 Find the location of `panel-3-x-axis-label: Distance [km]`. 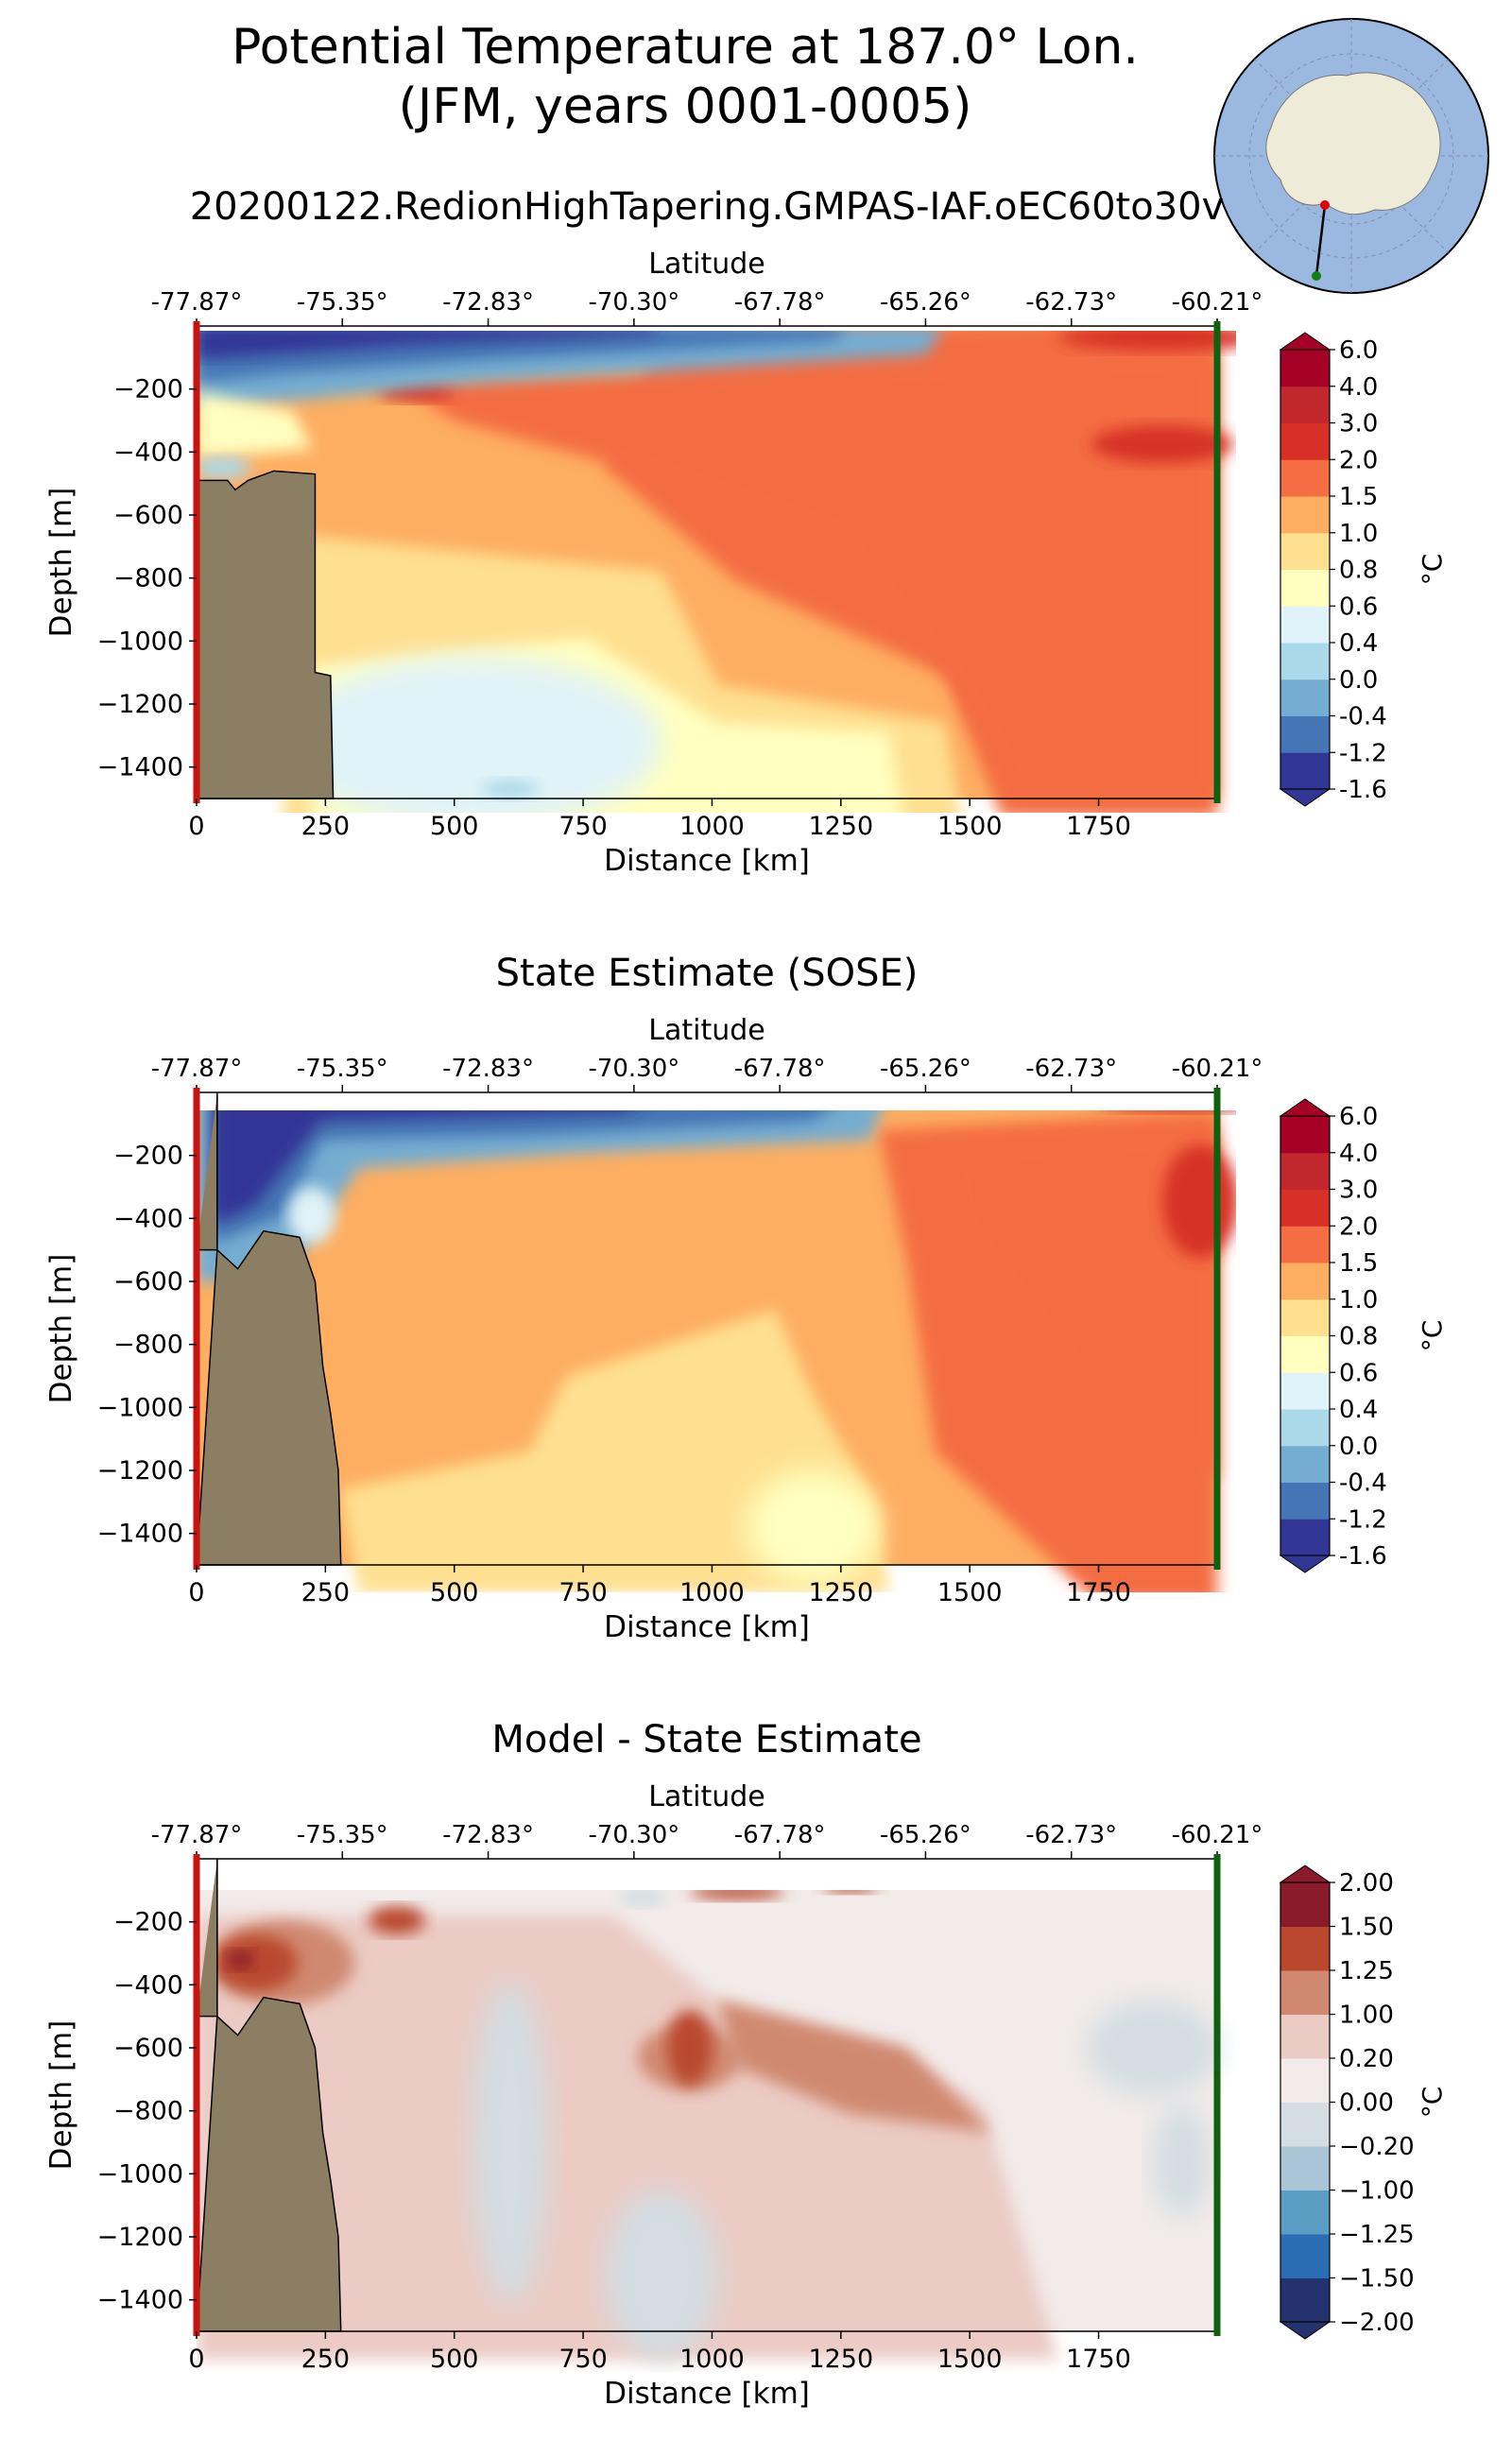

panel-3-x-axis-label: Distance [km] is located at coordinates (707, 2394).